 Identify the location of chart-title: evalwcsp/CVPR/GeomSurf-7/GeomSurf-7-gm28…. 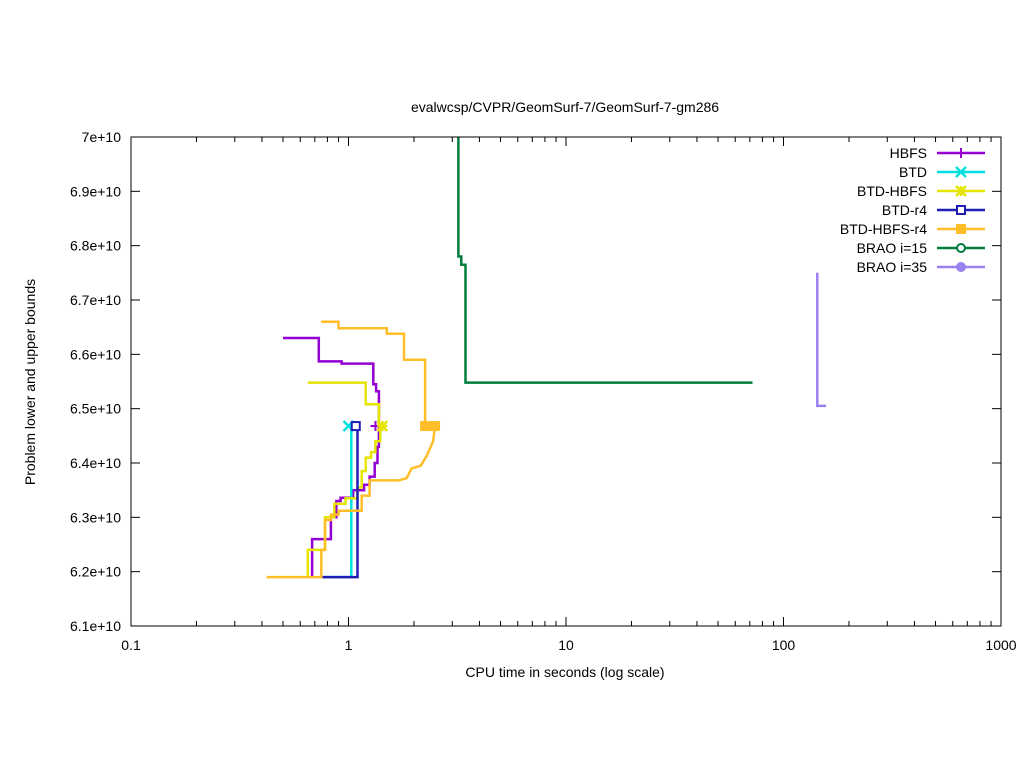
(565, 107).